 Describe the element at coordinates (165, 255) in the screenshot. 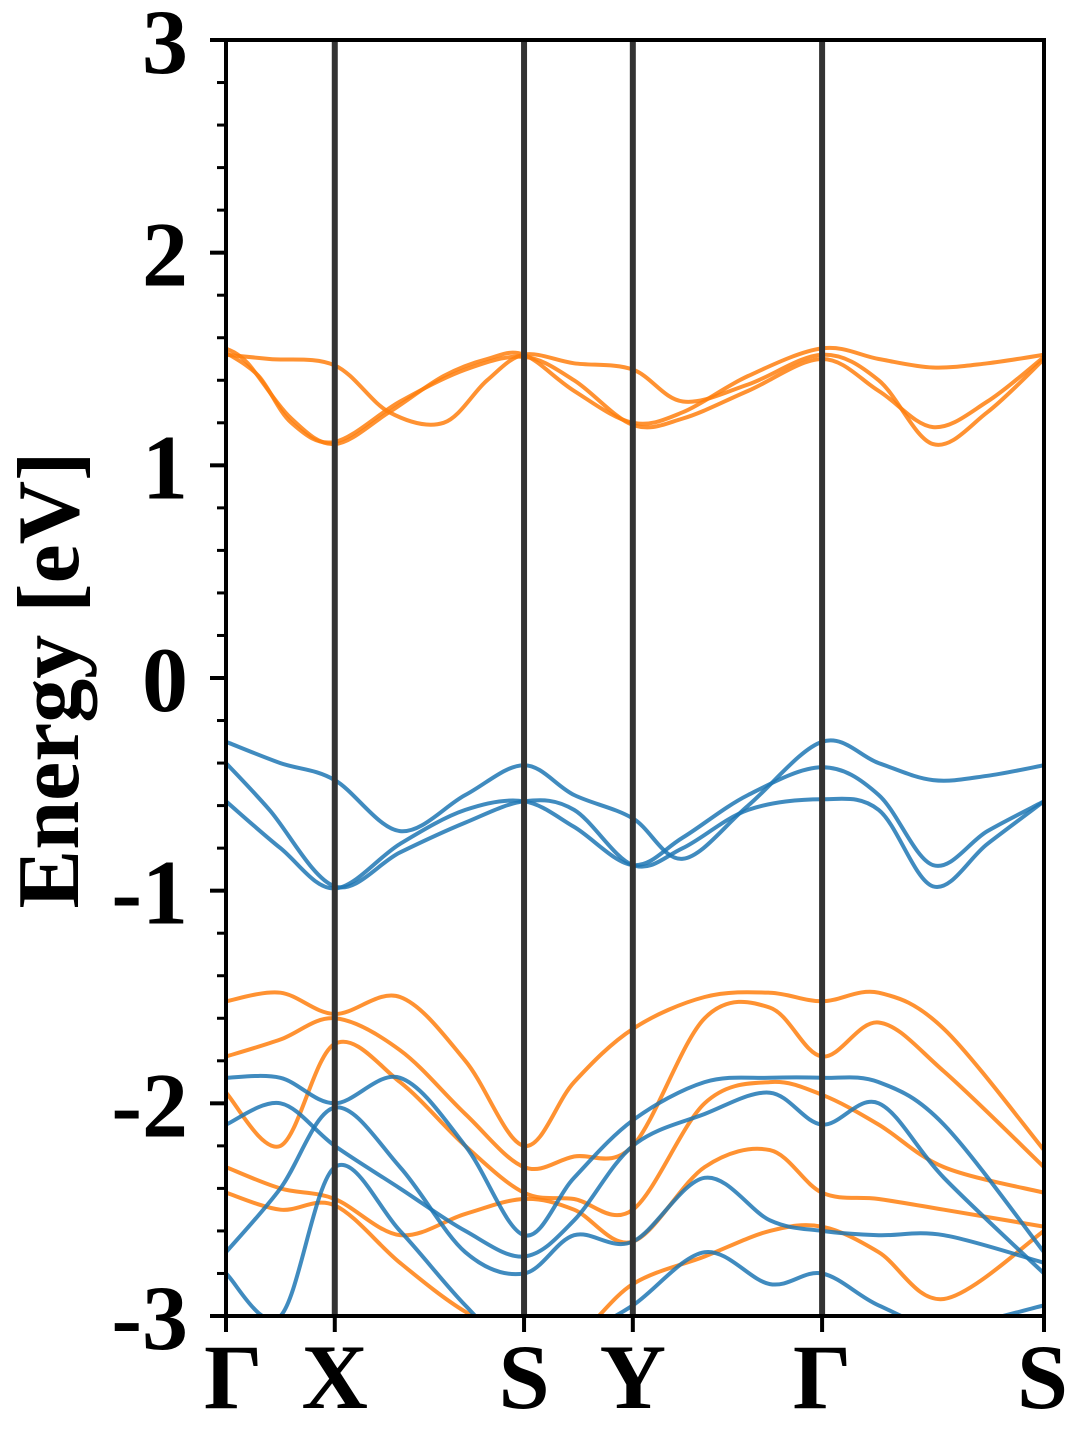

I see `y-tick-label: 2` at that location.